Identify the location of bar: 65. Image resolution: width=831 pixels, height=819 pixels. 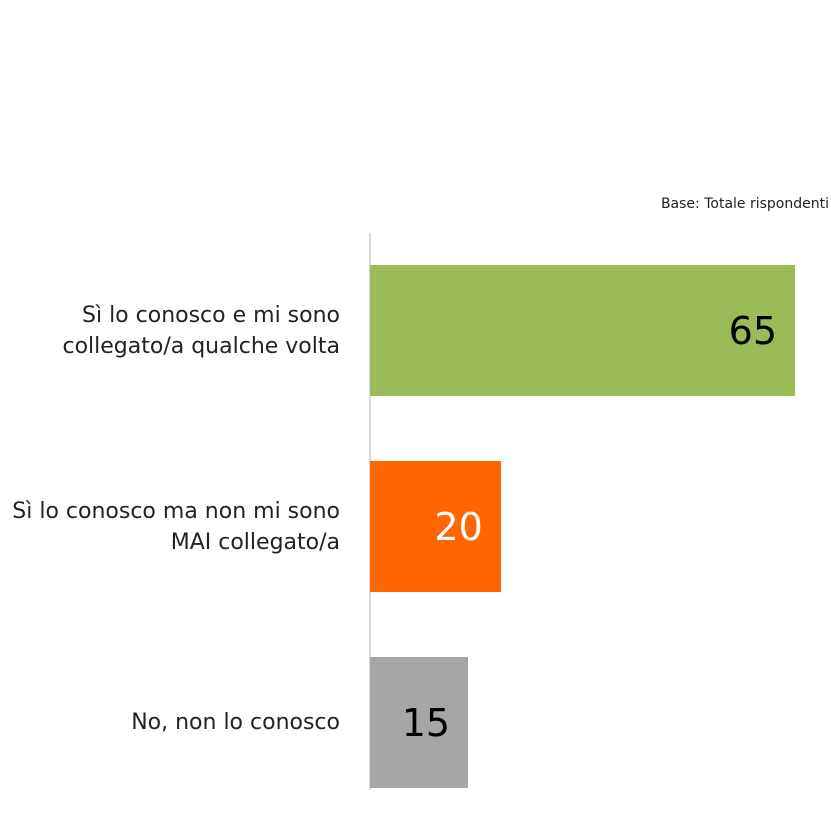
(582, 330).